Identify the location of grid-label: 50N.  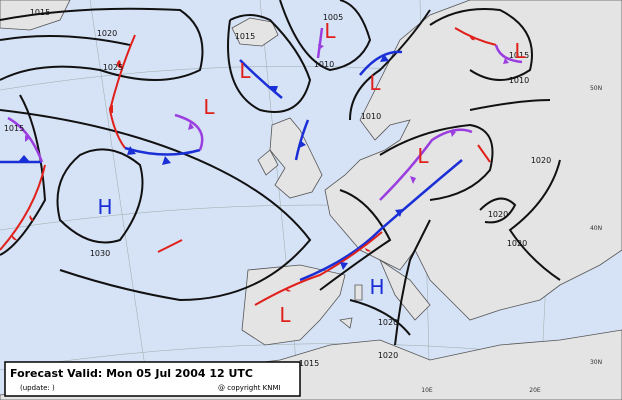
(596, 88).